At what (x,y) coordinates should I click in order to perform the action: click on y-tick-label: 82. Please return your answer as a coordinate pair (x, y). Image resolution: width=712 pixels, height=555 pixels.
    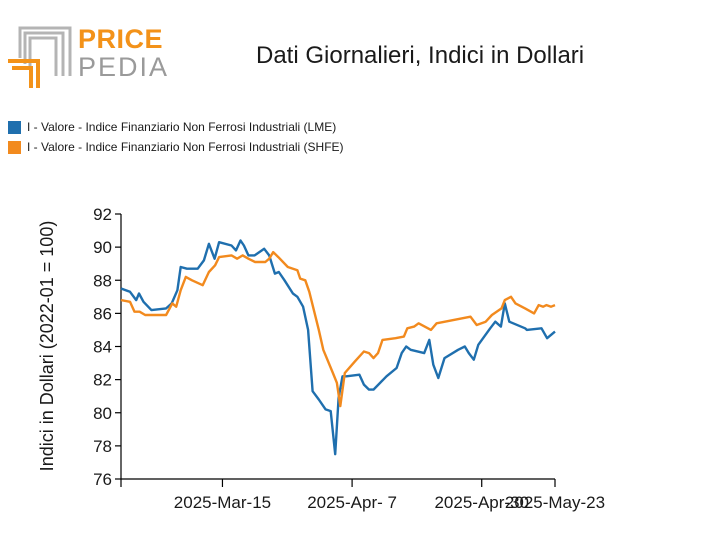
    Looking at the image, I should click on (102, 380).